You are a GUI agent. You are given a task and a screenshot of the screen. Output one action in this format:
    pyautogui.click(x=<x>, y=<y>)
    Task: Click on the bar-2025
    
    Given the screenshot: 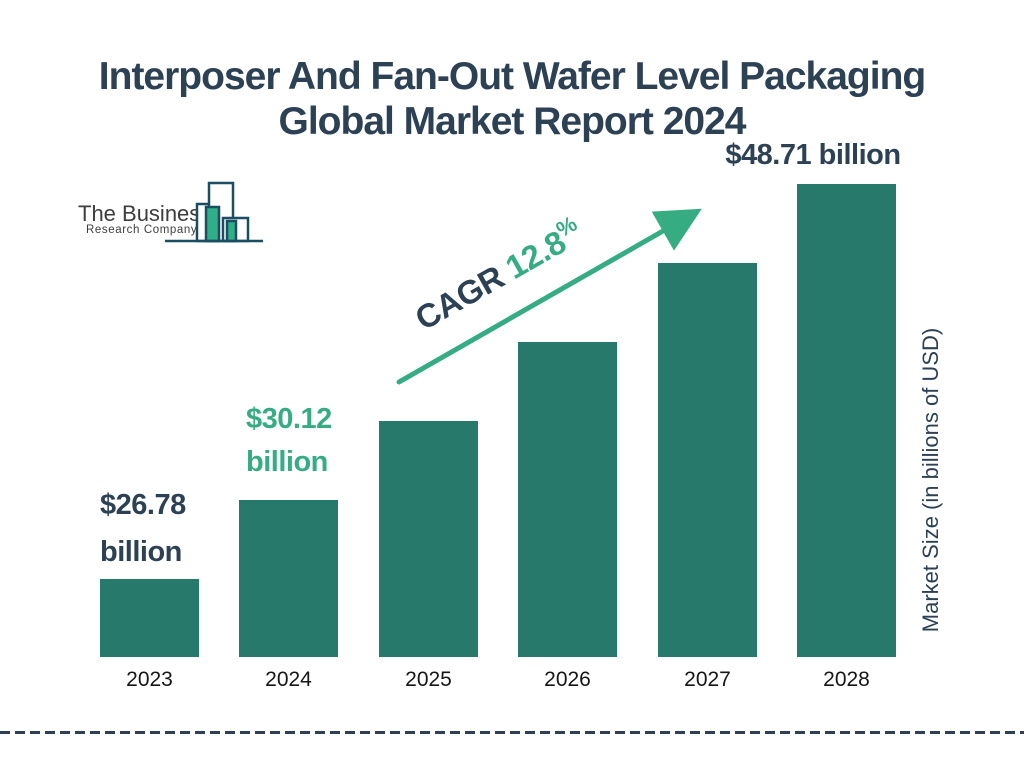 What is the action you would take?
    pyautogui.click(x=428, y=539)
    